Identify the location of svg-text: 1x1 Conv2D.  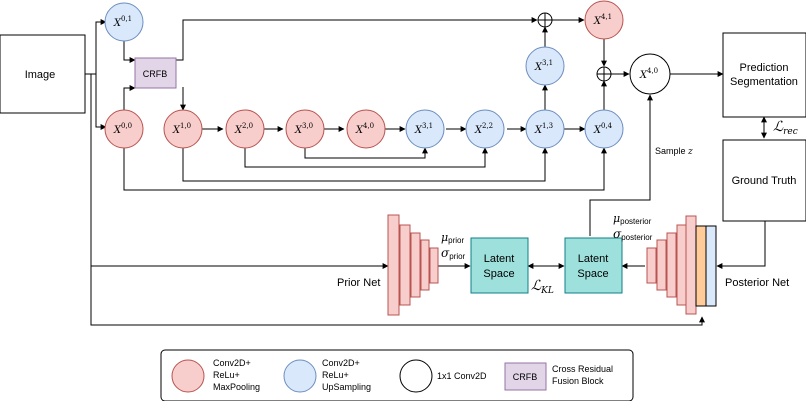
(462, 376).